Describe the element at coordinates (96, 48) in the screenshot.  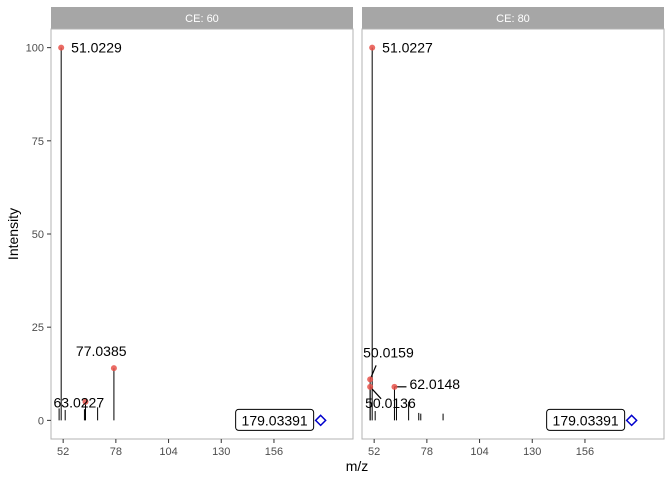
I see `peak-label: 51.0229` at that location.